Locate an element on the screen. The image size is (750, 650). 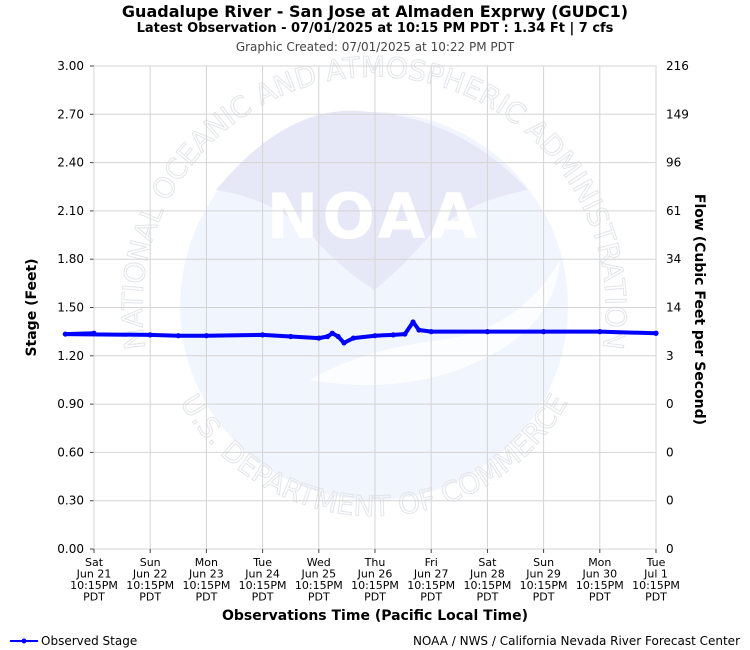
x-tick-label: Wed Jun 25 10:15PM PDT is located at coordinates (319, 580).